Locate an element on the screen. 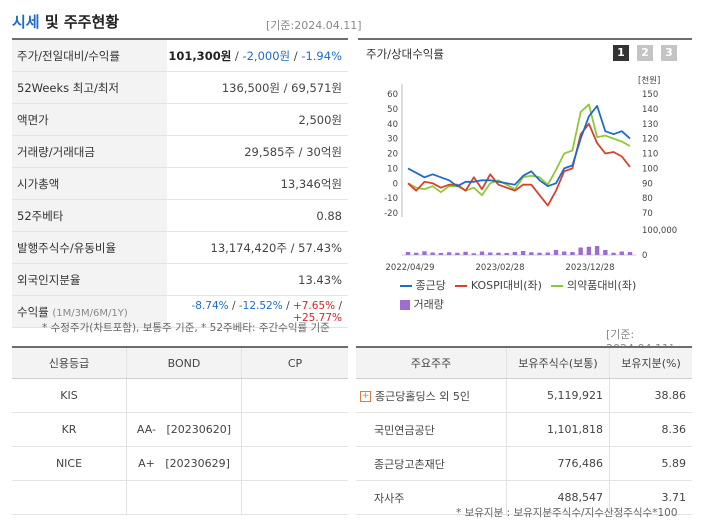  holder-name: 자사주 is located at coordinates (431, 497).